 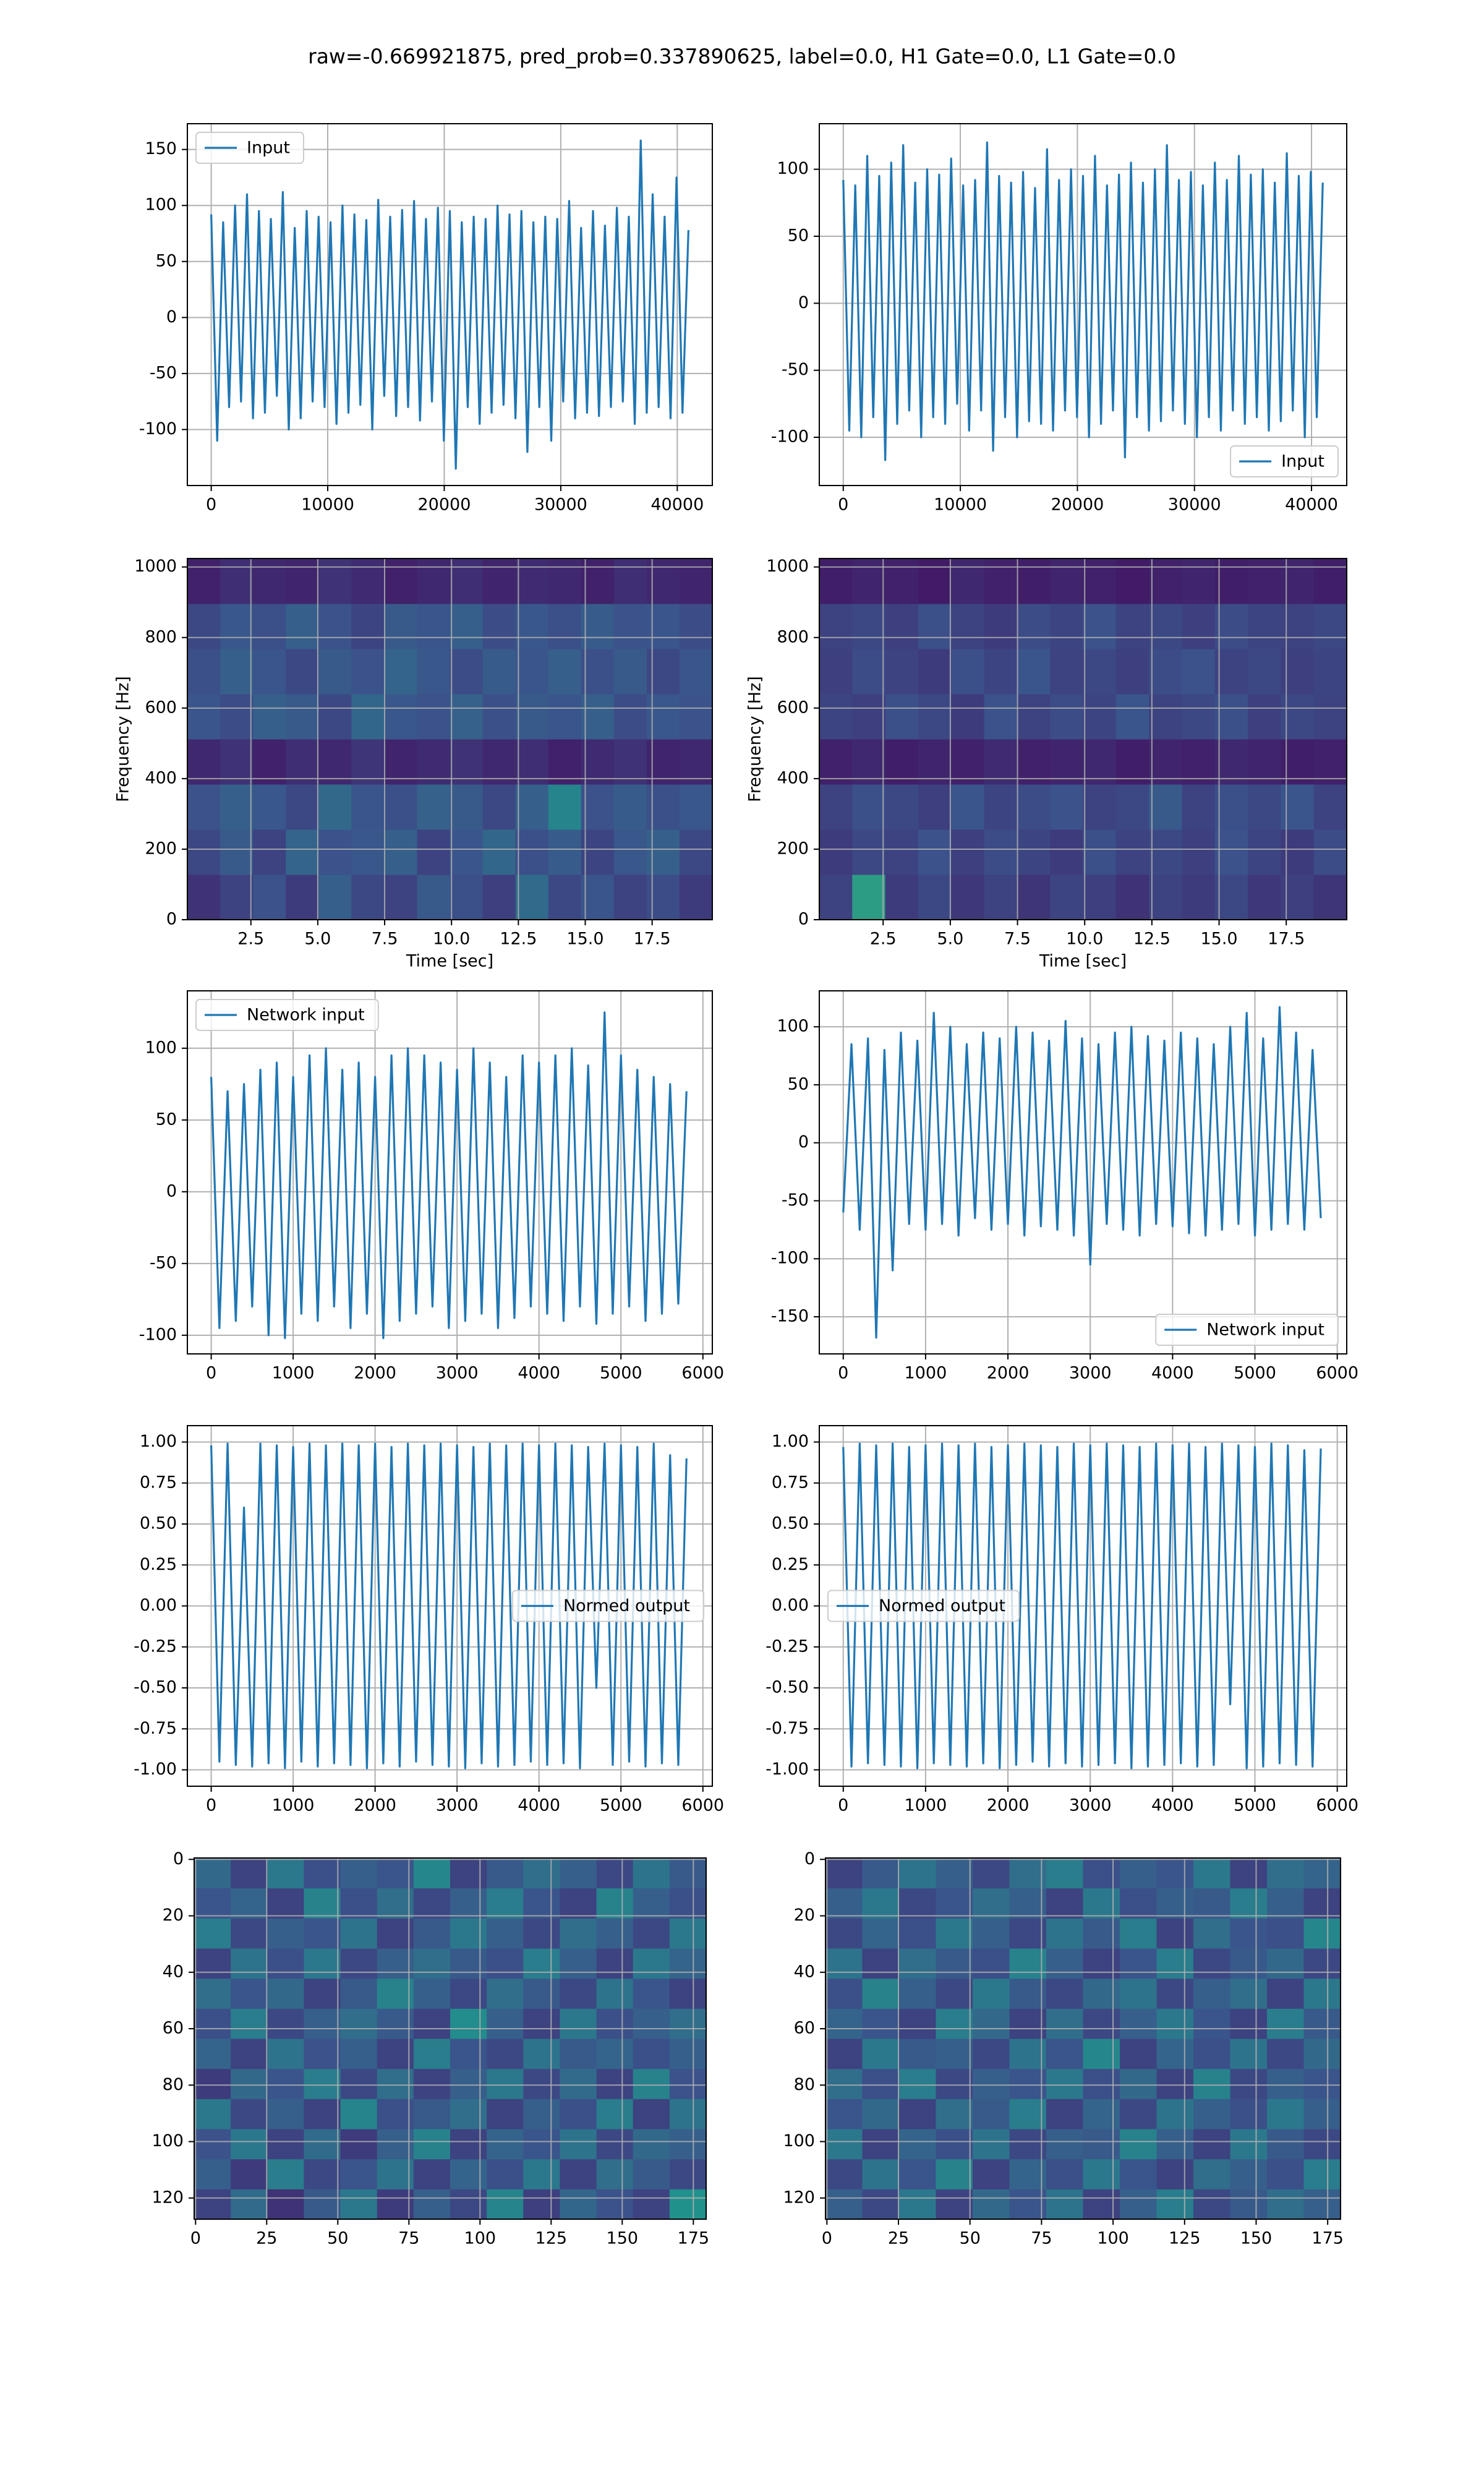 What do you see at coordinates (155, 1646) in the screenshot?
I see `y-tick-label: -0.25` at bounding box center [155, 1646].